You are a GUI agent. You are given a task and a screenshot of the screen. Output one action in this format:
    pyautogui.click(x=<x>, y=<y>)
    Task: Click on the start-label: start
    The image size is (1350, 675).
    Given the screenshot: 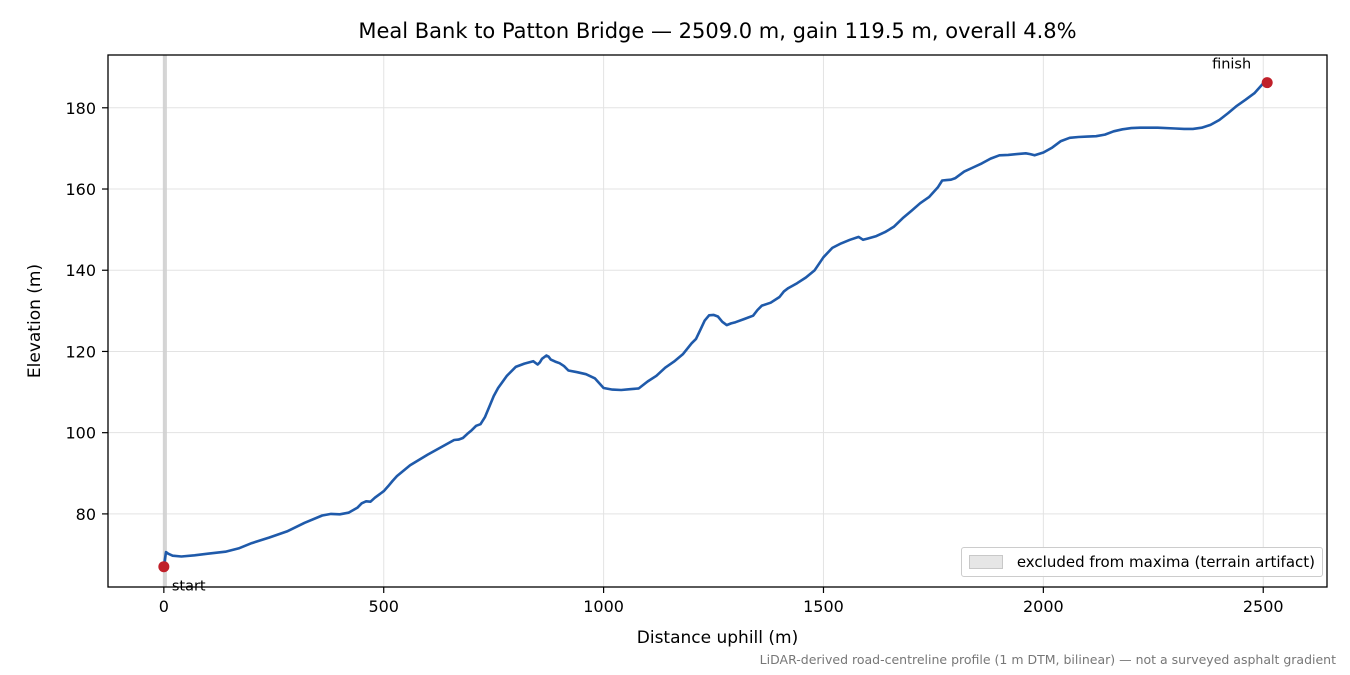 What is the action you would take?
    pyautogui.click(x=189, y=587)
    